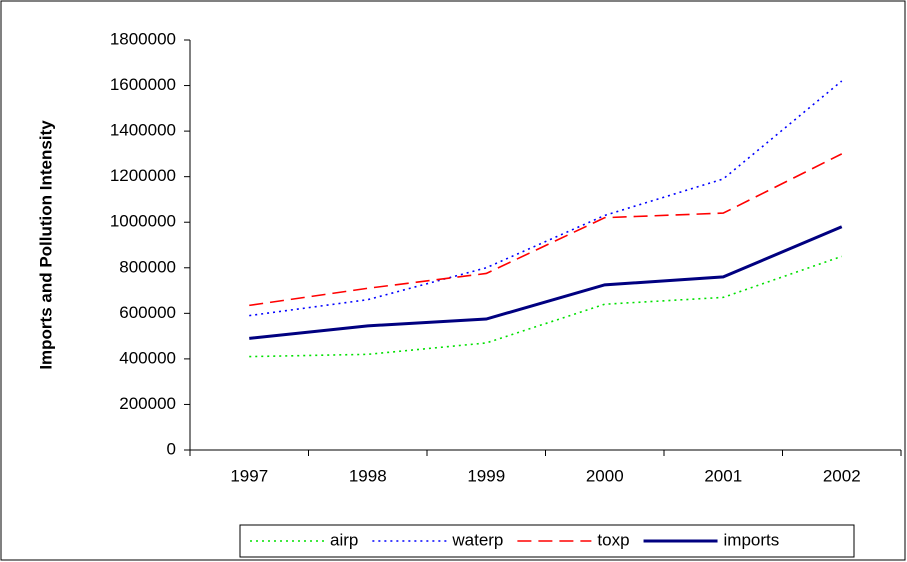  I want to click on legend-label: imports, so click(752, 539).